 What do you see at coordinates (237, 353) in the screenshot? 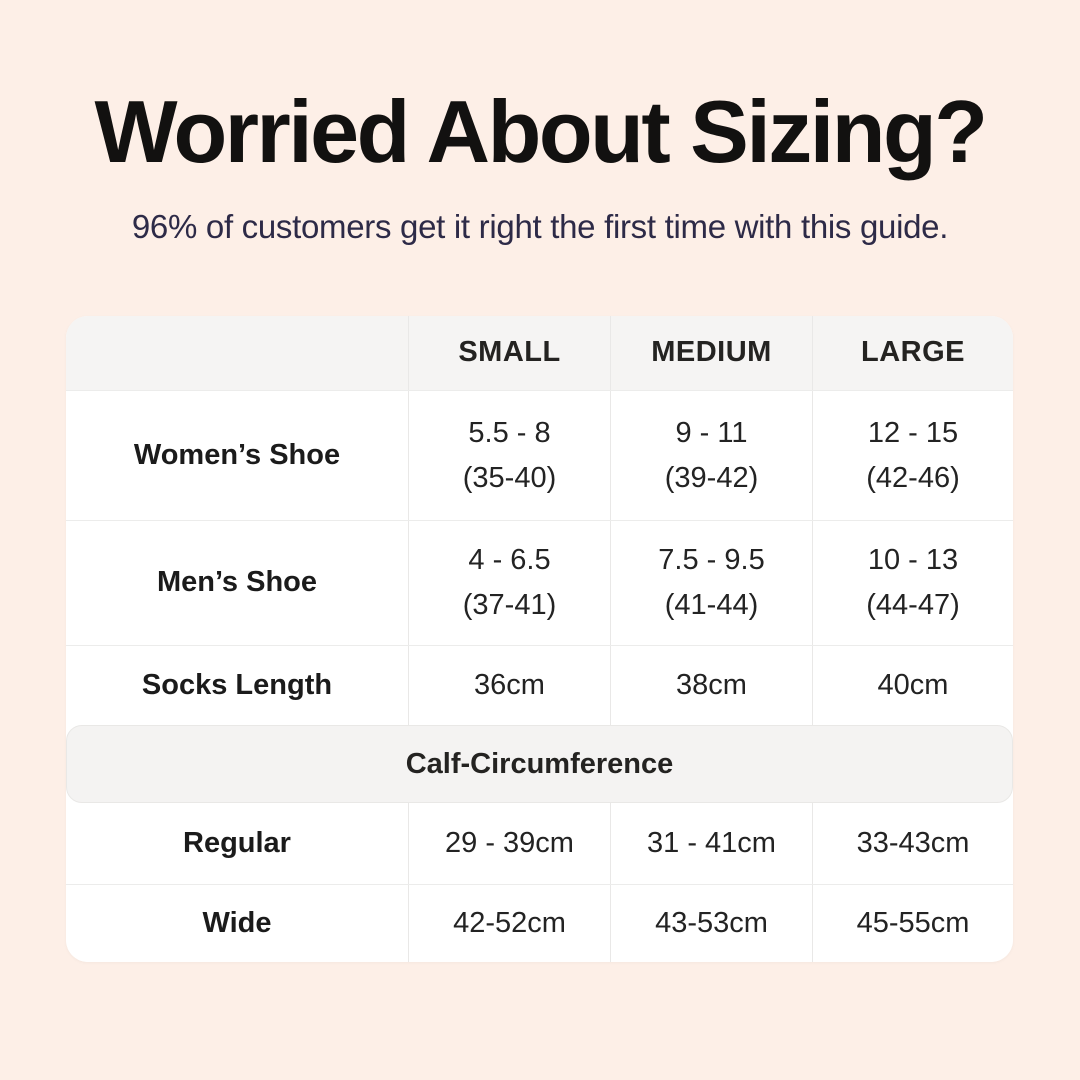
I see `header-empty-cell` at bounding box center [237, 353].